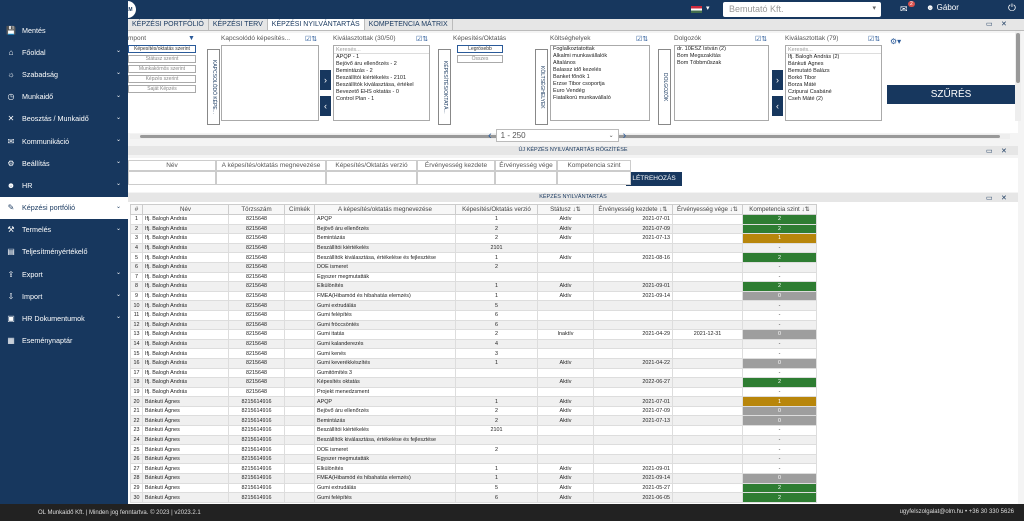 The height and width of the screenshot is (521, 1024). What do you see at coordinates (779, 209) in the screenshot?
I see `column-header: Kompetencia szint ↓⇅` at bounding box center [779, 209].